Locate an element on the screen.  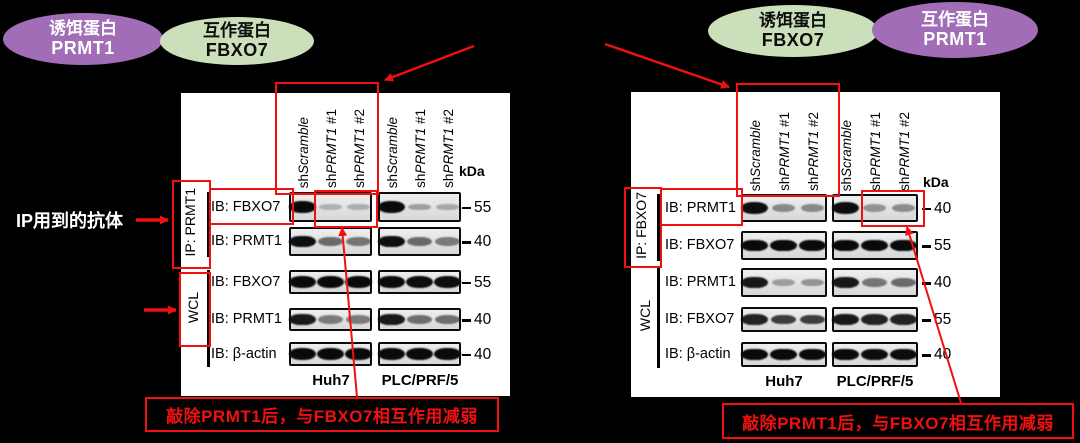
kda-label: kDa is located at coordinates (936, 182).